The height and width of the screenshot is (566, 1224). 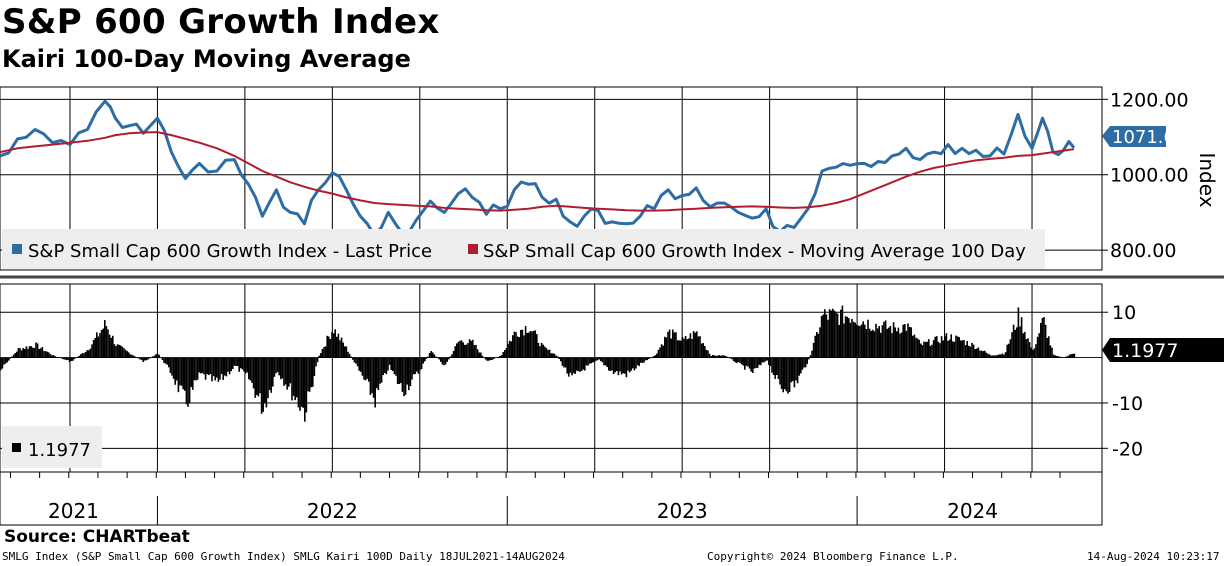 I want to click on moving-average-line, so click(x=537, y=171).